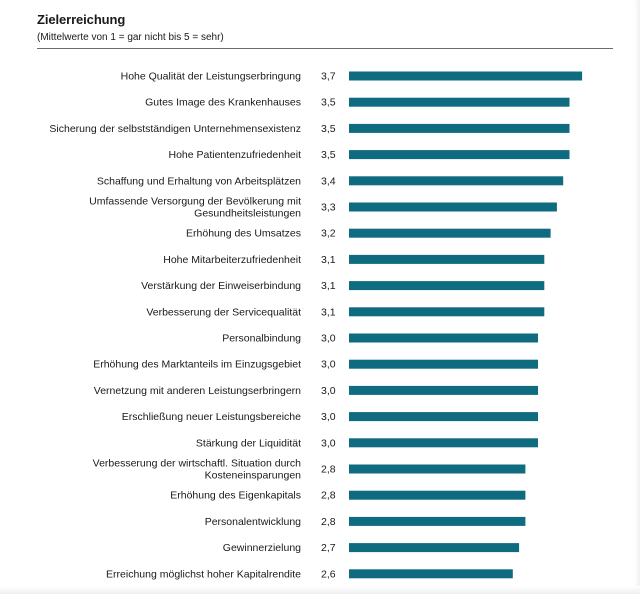 This screenshot has width=640, height=594. I want to click on category-label-line: Hohe Mitarbeiterzufriedenheit, so click(232, 260).